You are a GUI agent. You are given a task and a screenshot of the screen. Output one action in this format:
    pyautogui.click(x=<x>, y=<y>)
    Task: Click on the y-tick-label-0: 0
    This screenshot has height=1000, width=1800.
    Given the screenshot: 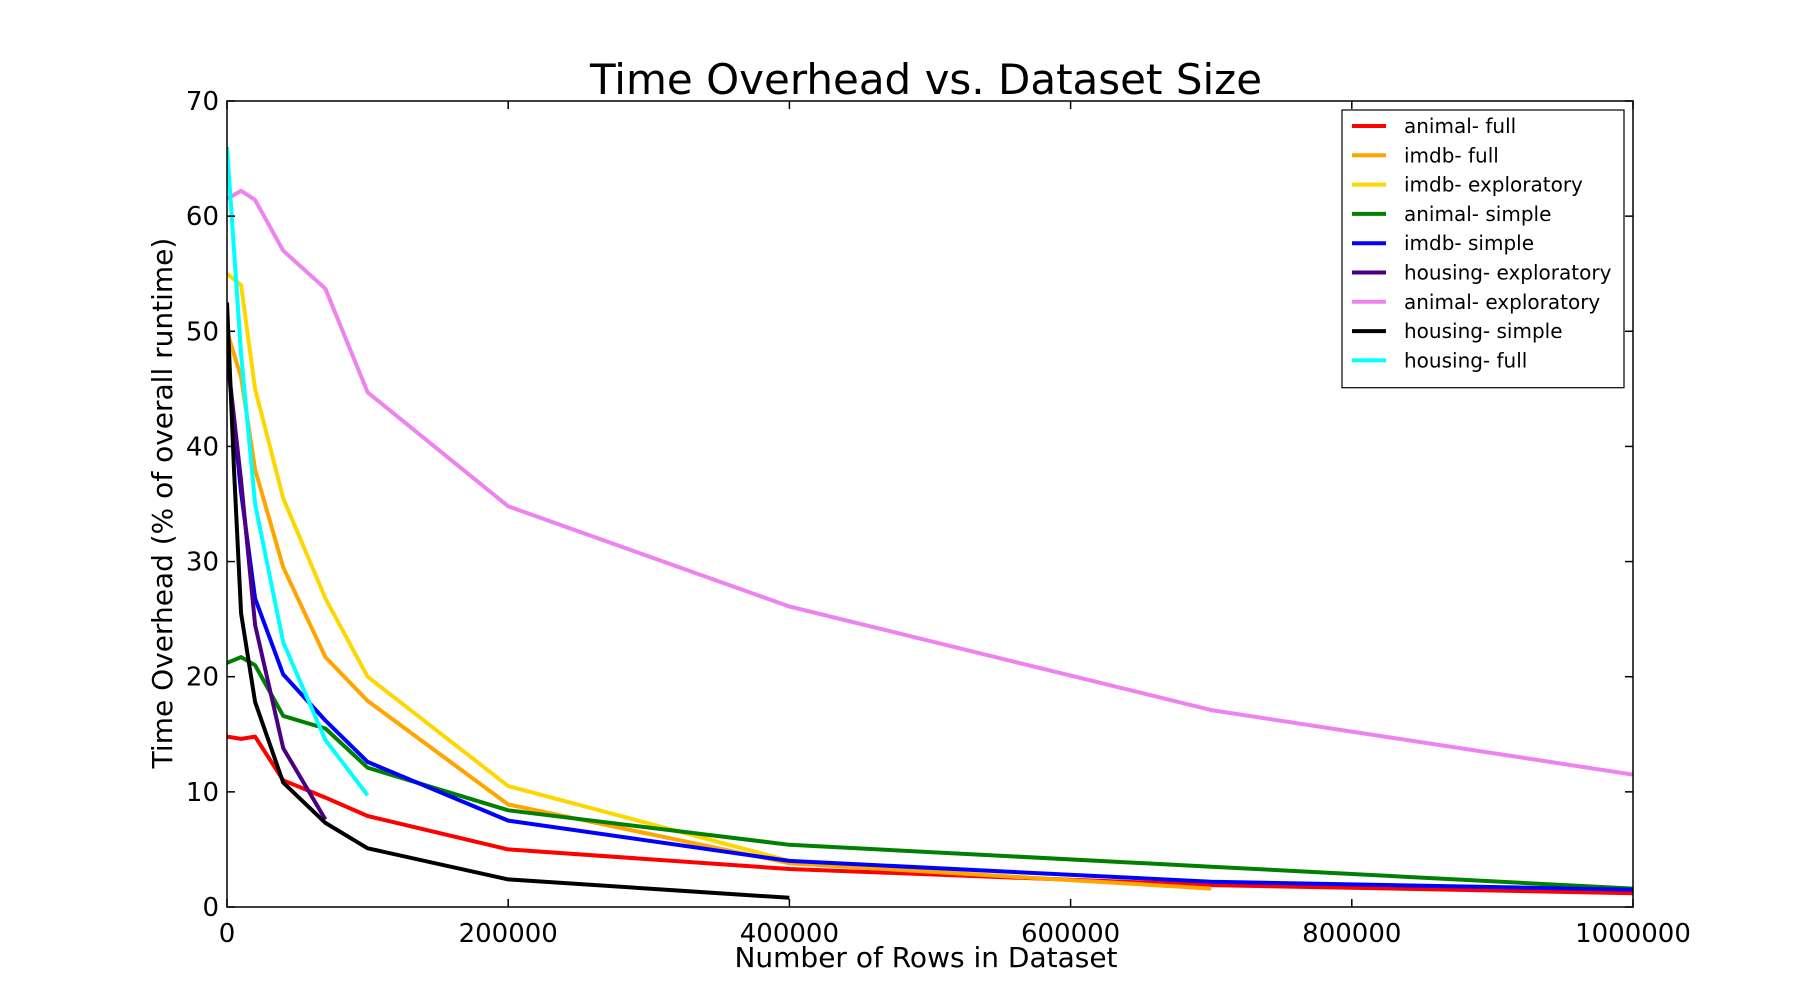 What is the action you would take?
    pyautogui.click(x=210, y=908)
    